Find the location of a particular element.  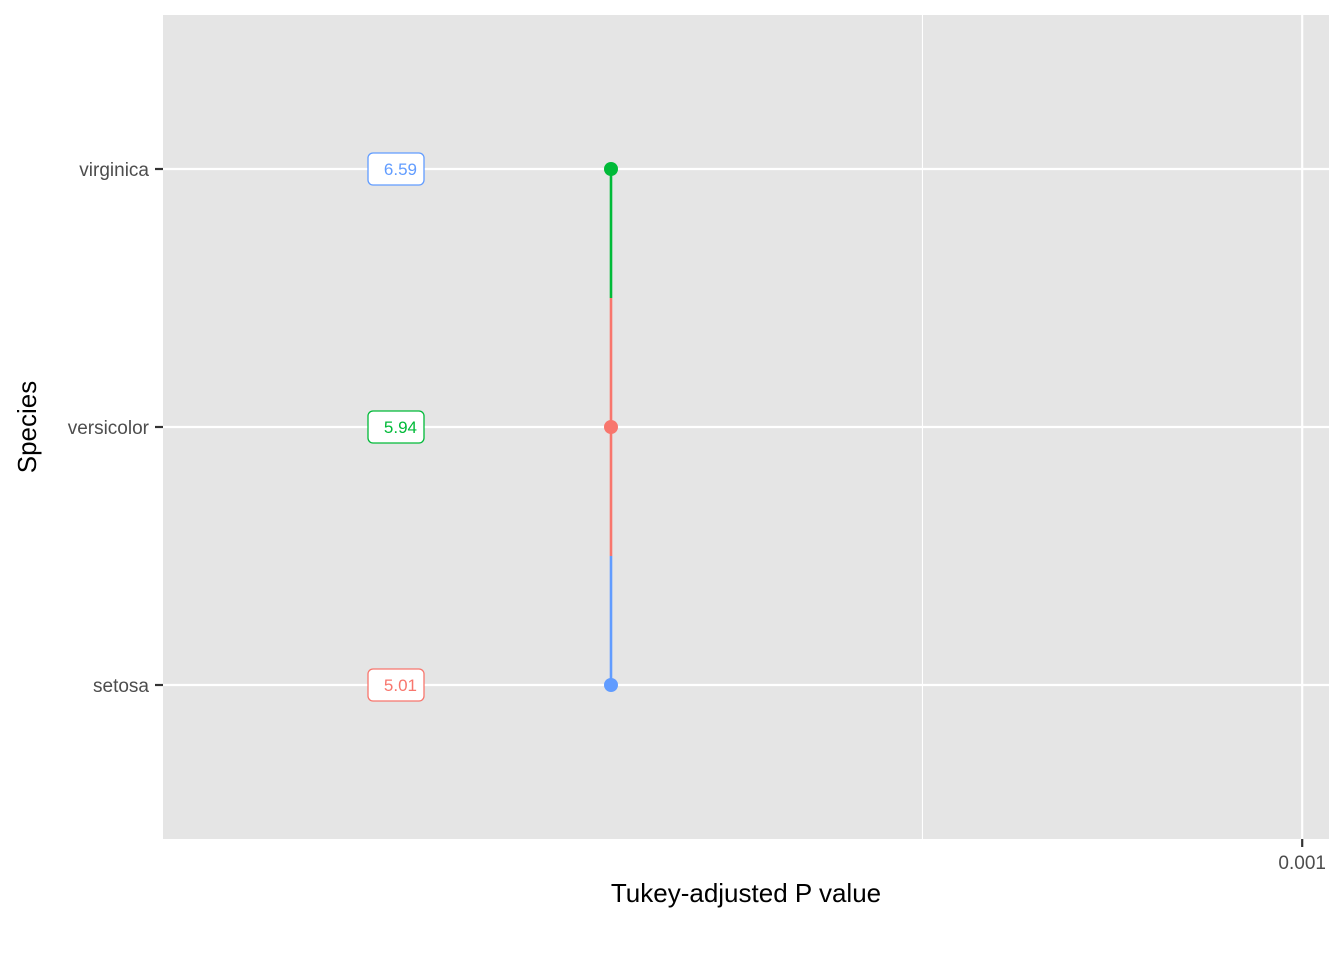

point-setosa is located at coordinates (611, 685).